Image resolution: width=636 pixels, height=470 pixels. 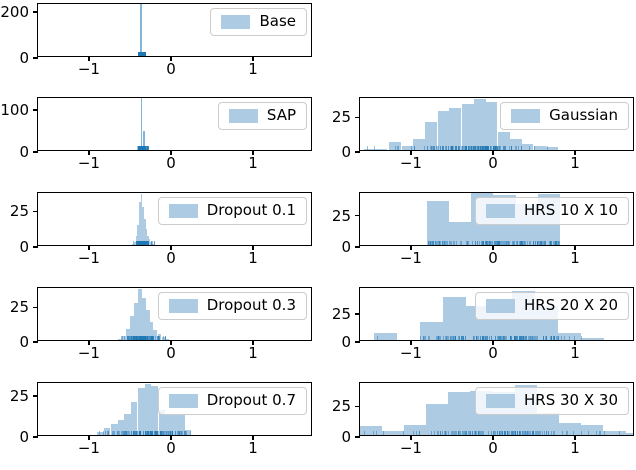 What do you see at coordinates (410, 353) in the screenshot?
I see `x-tick-label: −1` at bounding box center [410, 353].